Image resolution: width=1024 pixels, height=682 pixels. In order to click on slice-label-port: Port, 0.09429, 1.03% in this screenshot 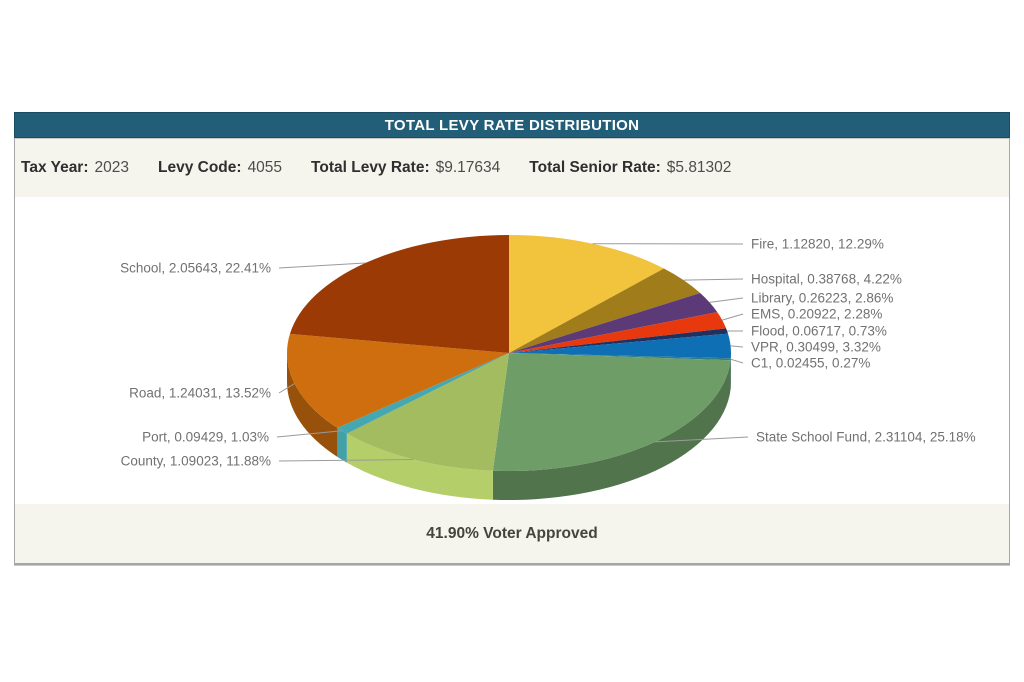, I will do `click(205, 437)`.